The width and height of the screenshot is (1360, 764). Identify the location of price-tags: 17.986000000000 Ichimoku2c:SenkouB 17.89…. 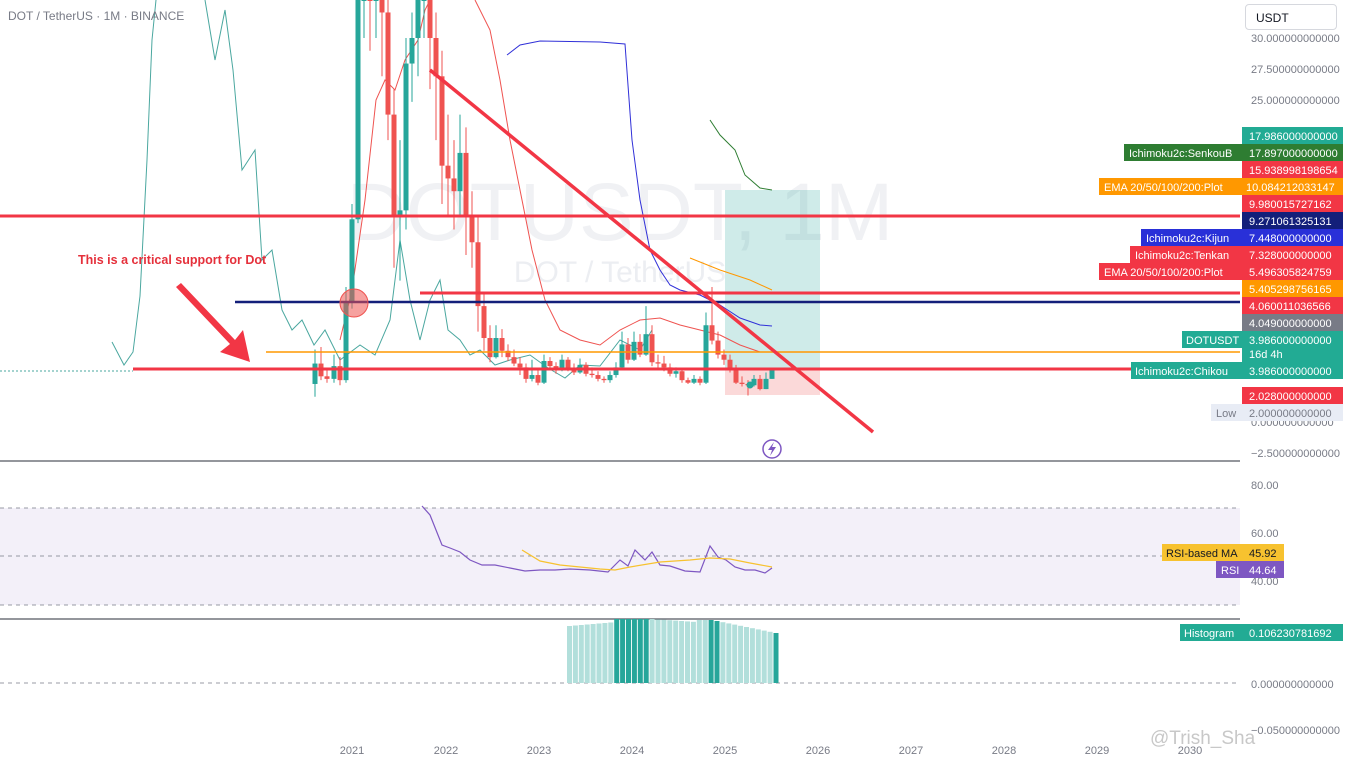
(1221, 384).